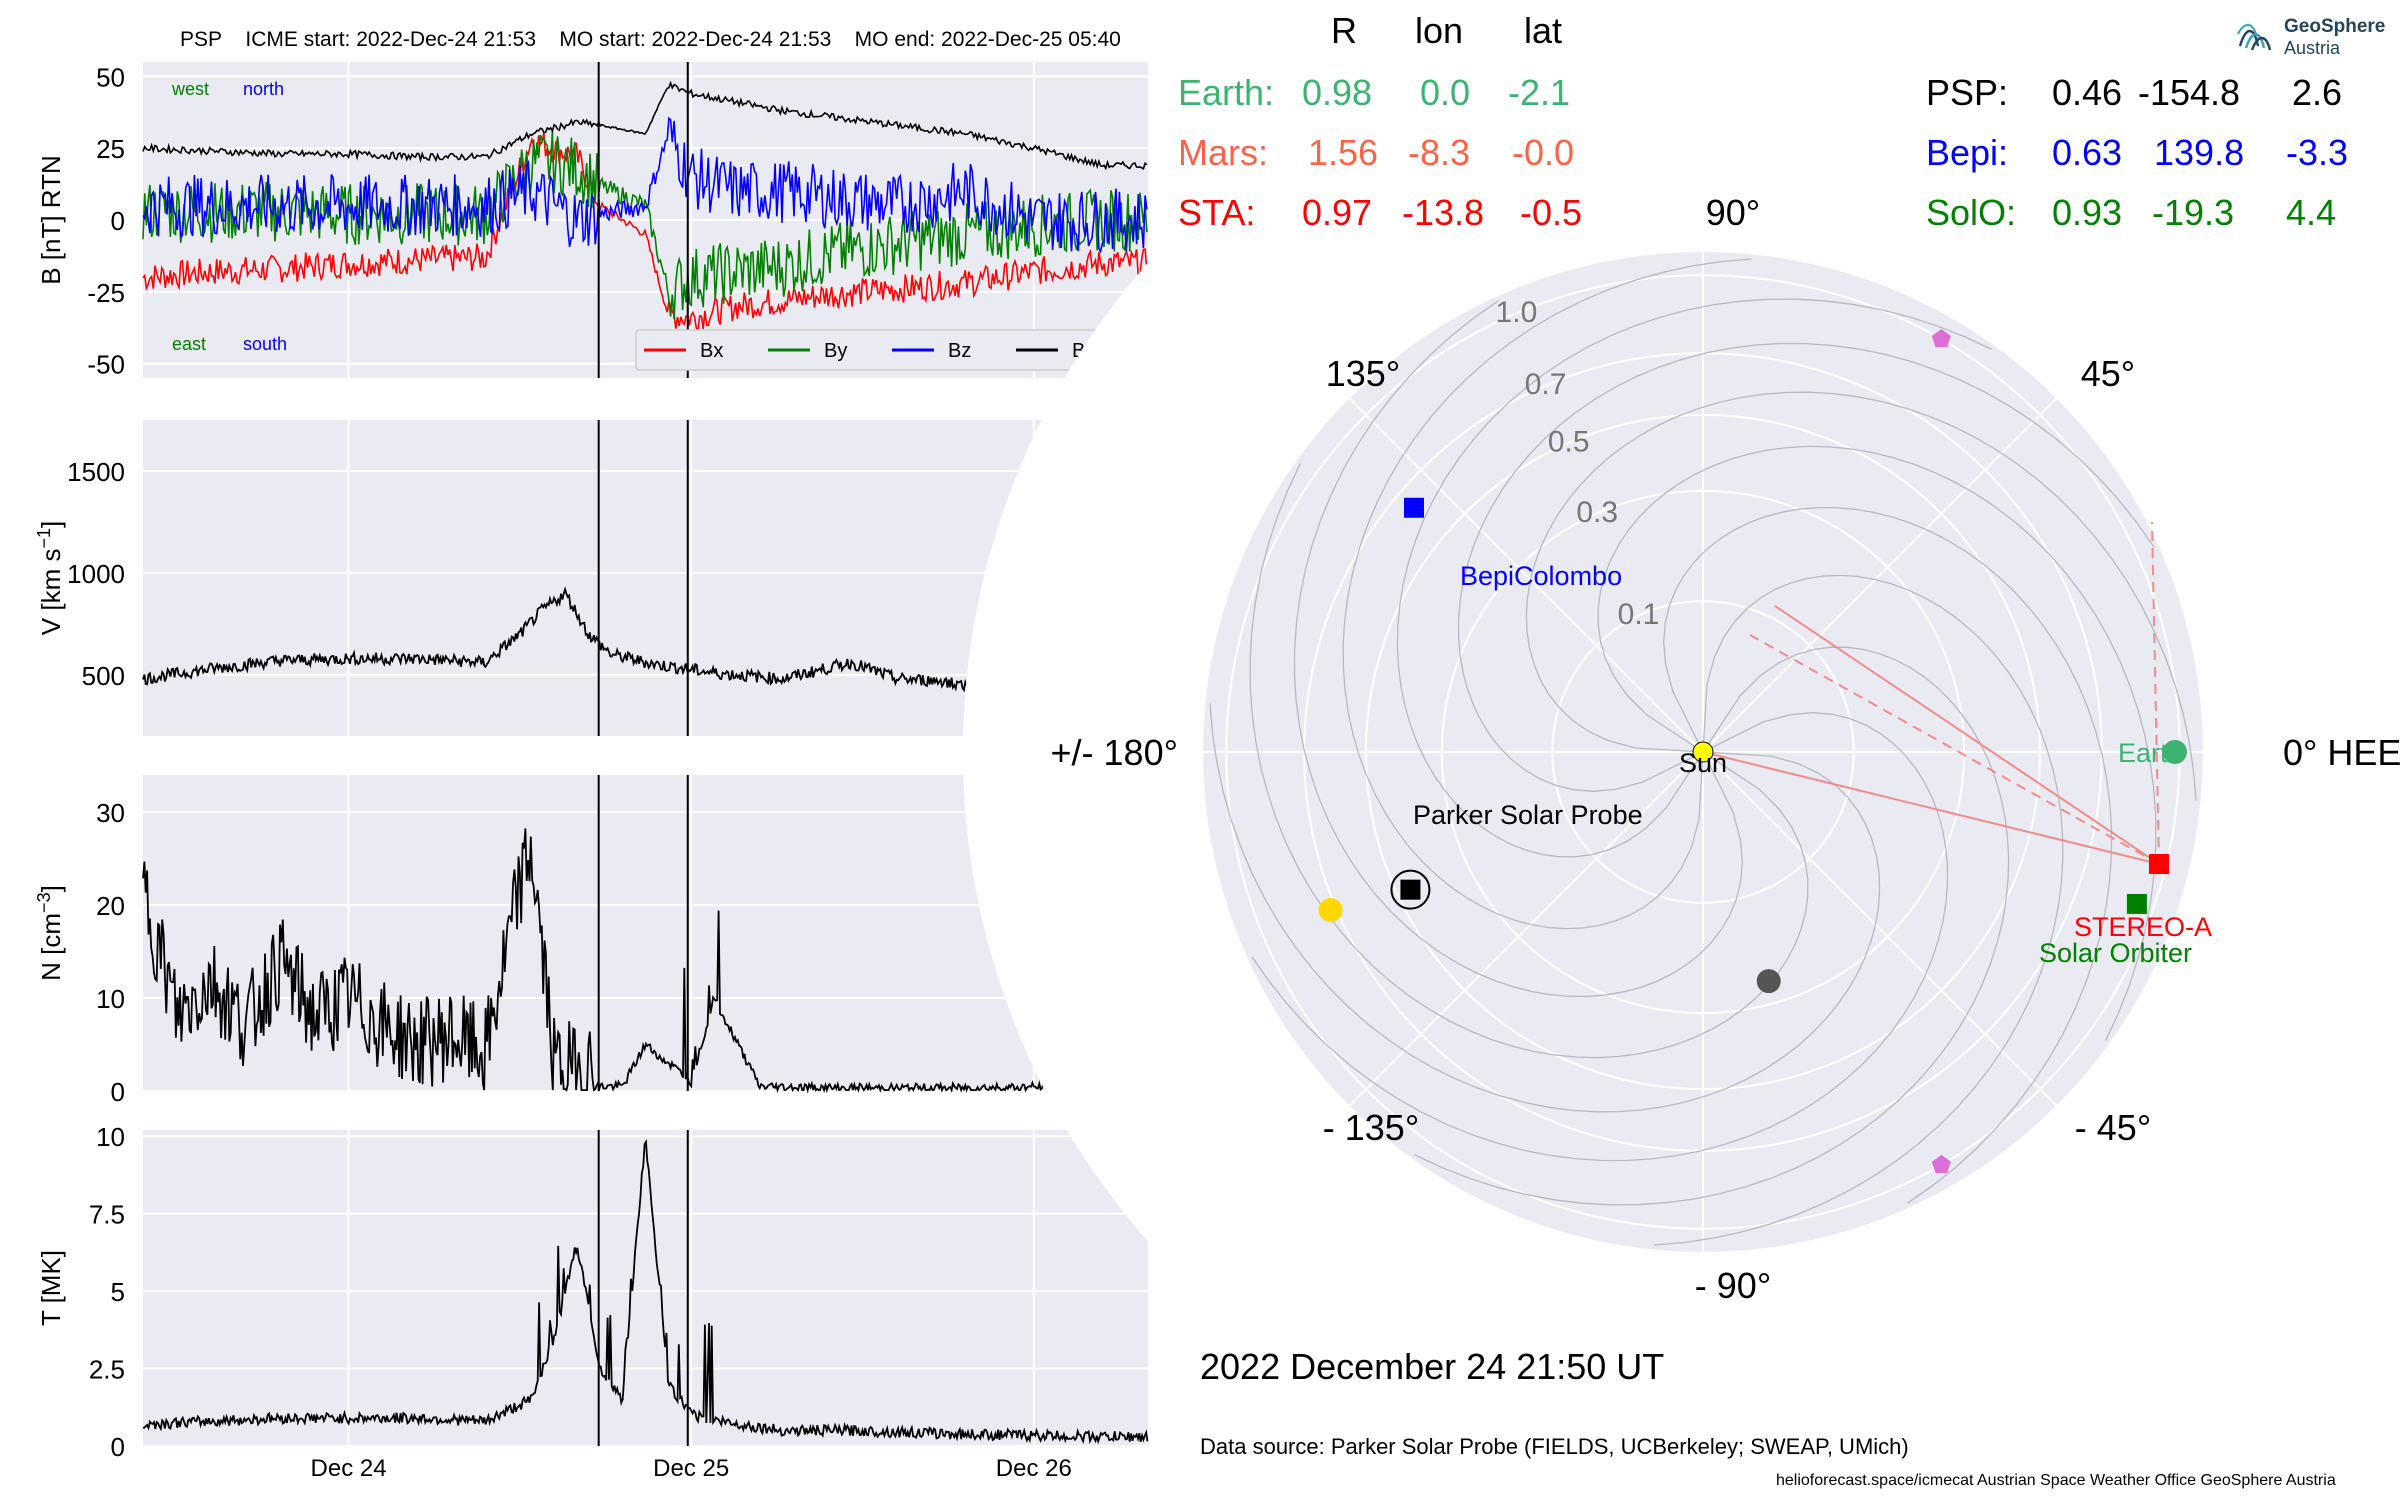 This screenshot has width=2400, height=1500. Describe the element at coordinates (1733, 212) in the screenshot. I see `angle-label-90: 90°` at that location.